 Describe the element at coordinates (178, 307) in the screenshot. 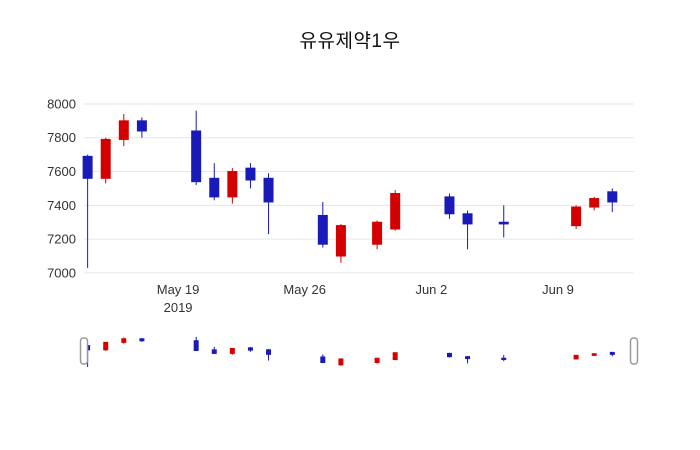

I see `x-tick-sublabel: 2019` at that location.